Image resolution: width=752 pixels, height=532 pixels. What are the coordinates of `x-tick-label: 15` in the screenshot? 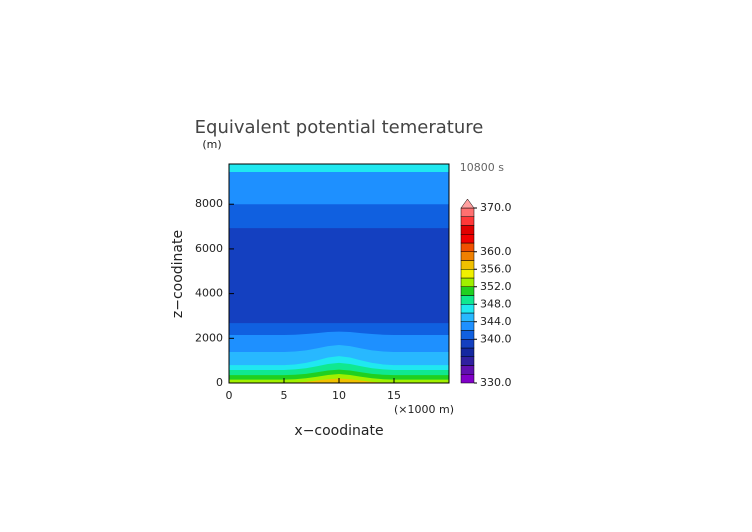 It's located at (394, 395).